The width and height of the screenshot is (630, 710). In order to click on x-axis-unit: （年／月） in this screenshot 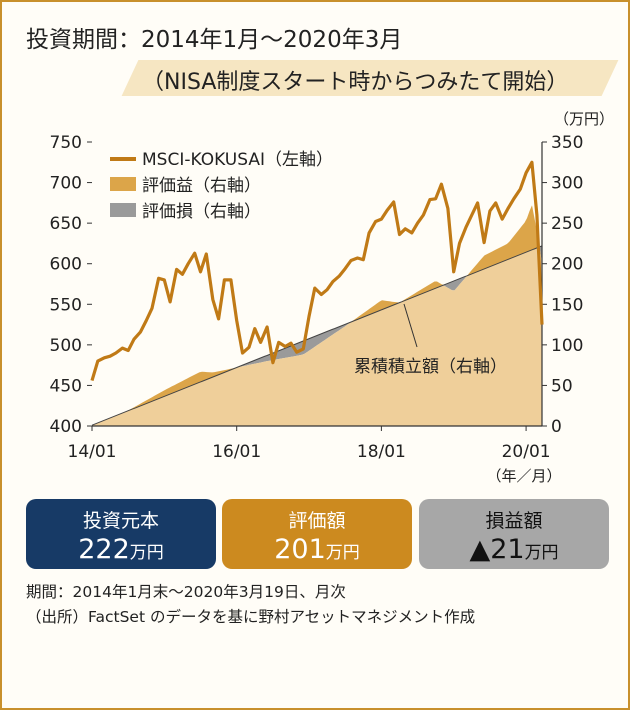, I will do `click(523, 476)`.